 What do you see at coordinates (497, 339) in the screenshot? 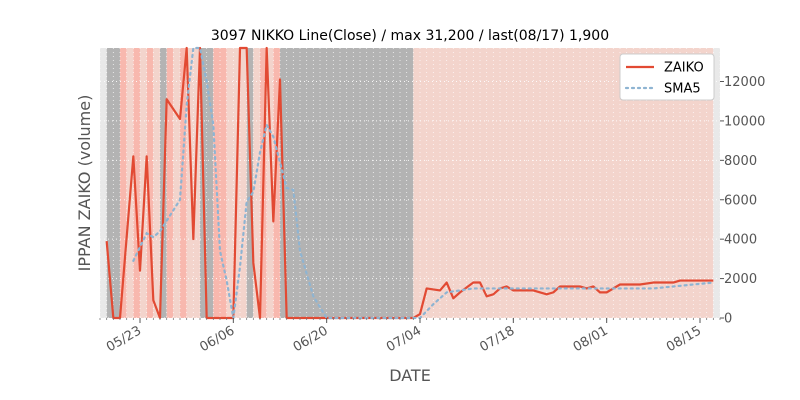
I see `x-tick-label: 07/18` at bounding box center [497, 339].